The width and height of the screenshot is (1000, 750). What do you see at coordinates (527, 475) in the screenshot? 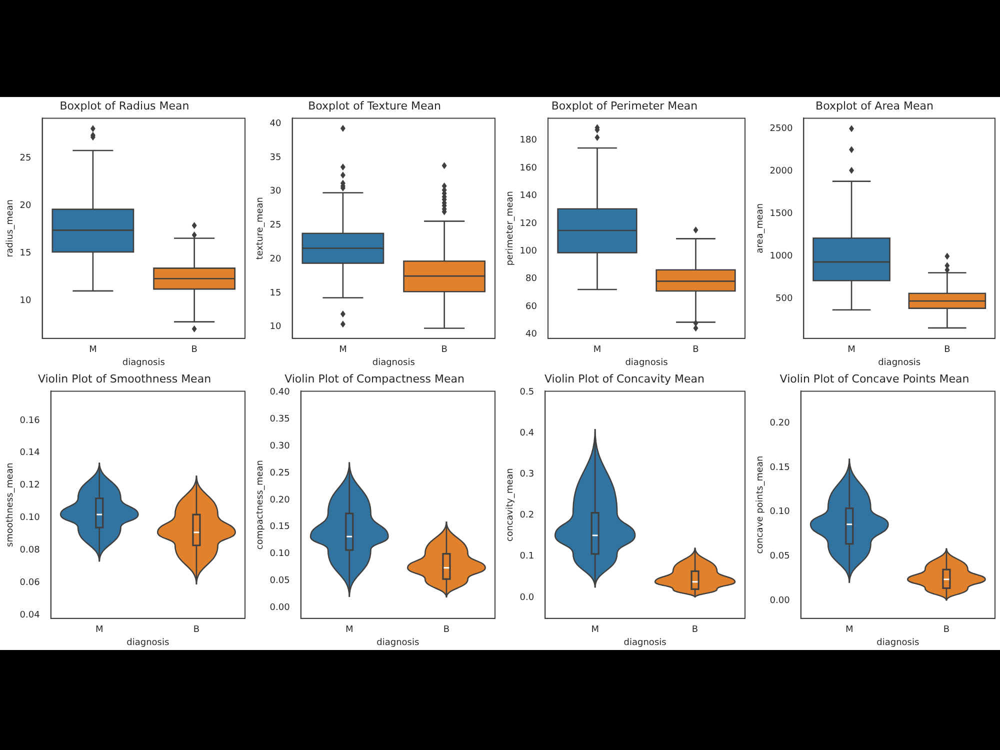
I see `y-tick-label: 0.3` at bounding box center [527, 475].